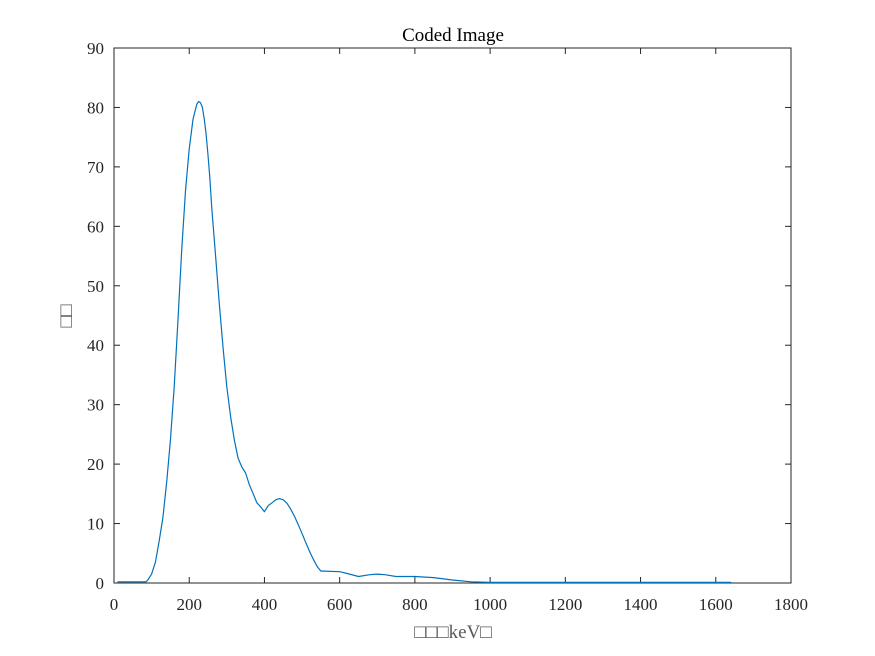 Image resolution: width=875 pixels, height=656 pixels. I want to click on x-axis-label: □□□keV□, so click(453, 632).